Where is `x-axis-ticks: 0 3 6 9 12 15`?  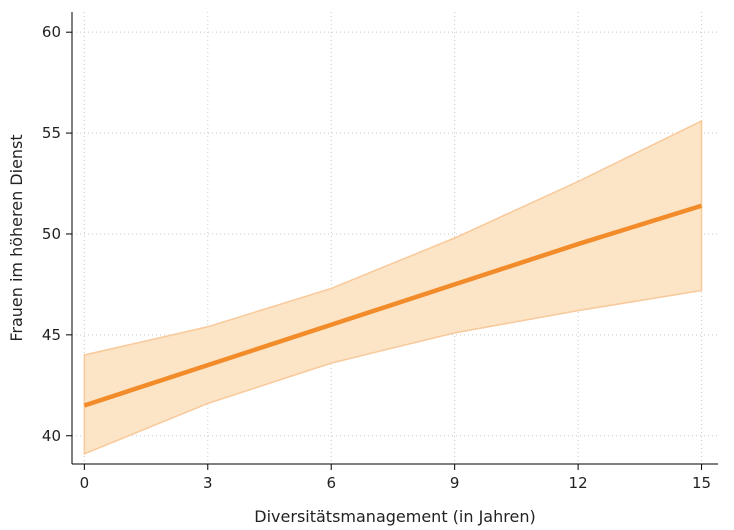 x-axis-ticks: 0 3 6 9 12 15 is located at coordinates (395, 478).